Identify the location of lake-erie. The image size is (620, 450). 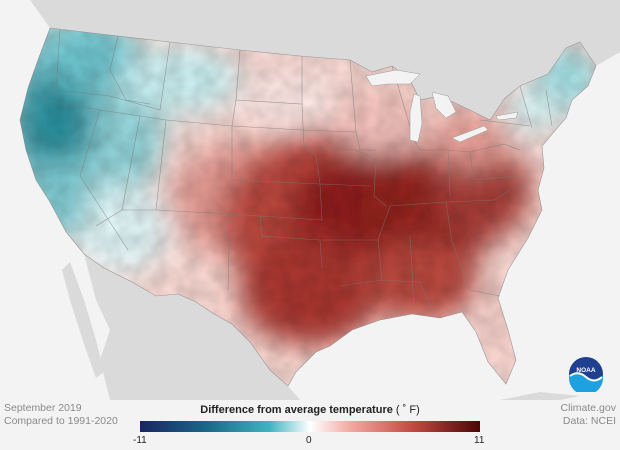
(470, 134).